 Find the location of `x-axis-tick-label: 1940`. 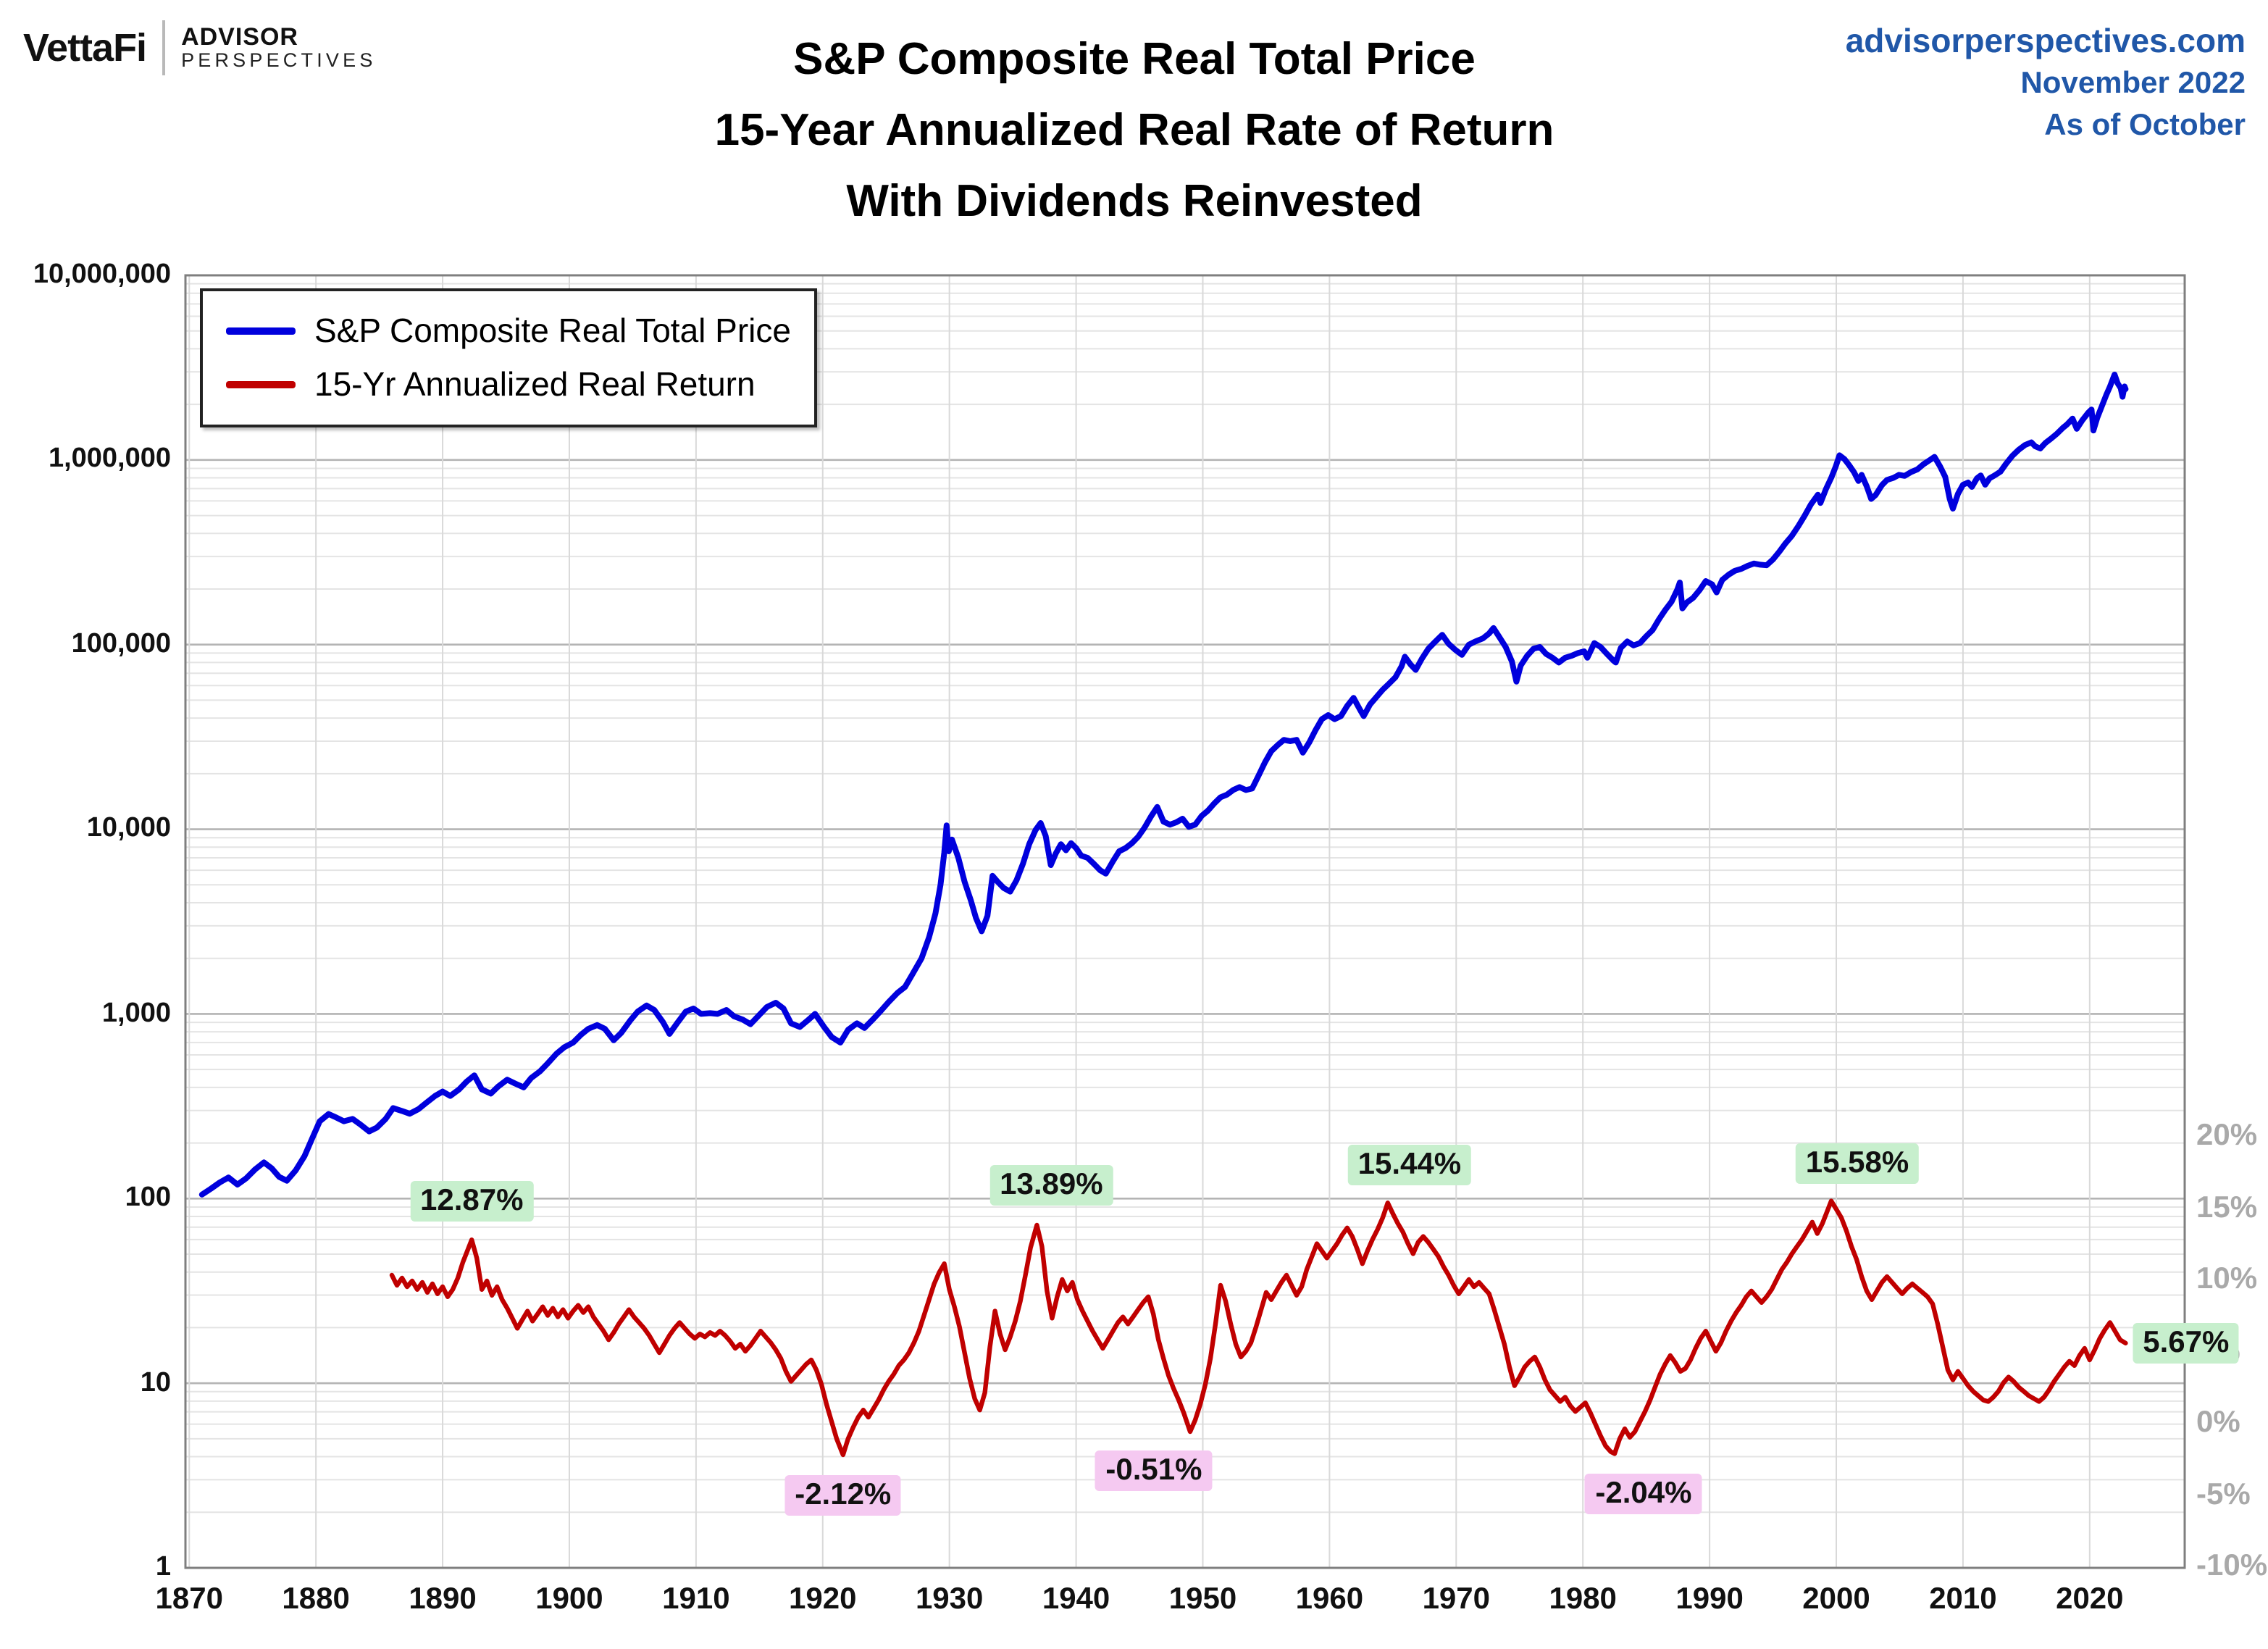

x-axis-tick-label: 1940 is located at coordinates (1076, 1599).